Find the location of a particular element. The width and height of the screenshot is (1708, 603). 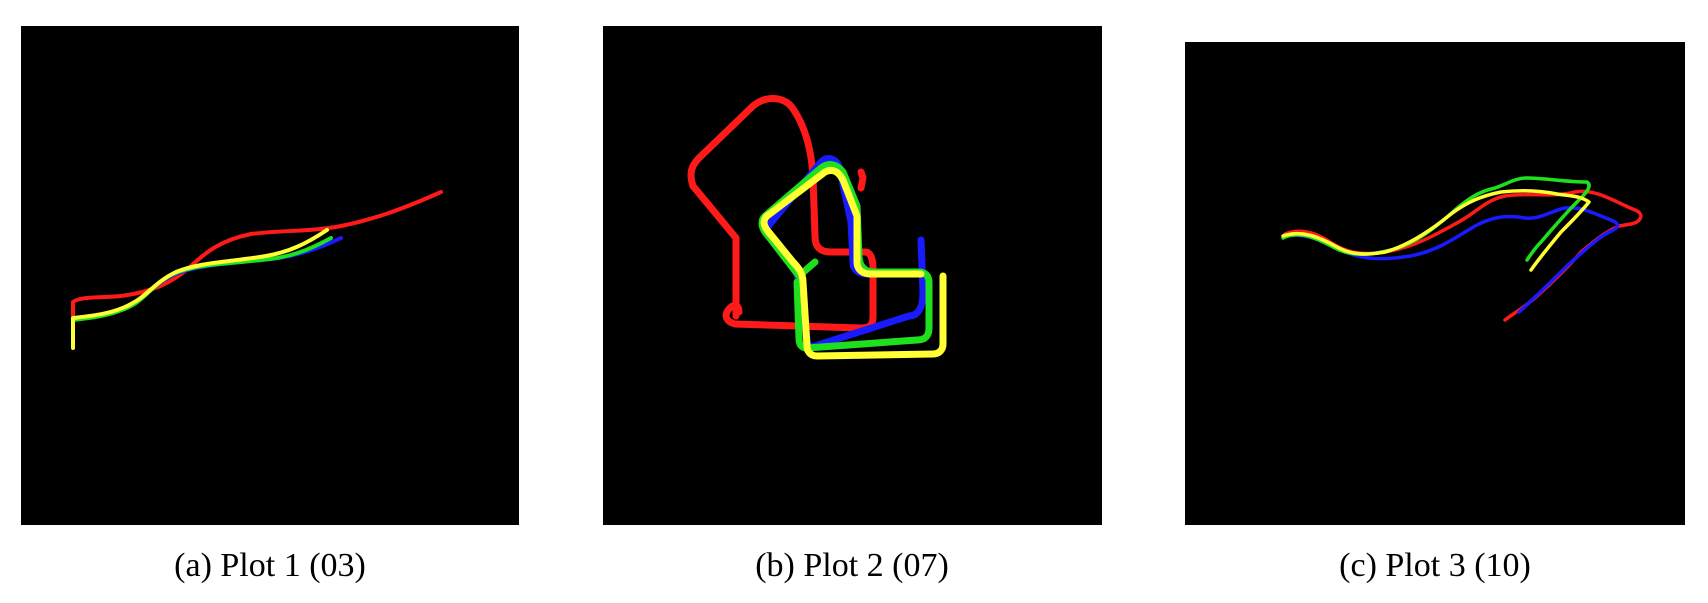

plot-3-blue-trajectory is located at coordinates (1451, 259).